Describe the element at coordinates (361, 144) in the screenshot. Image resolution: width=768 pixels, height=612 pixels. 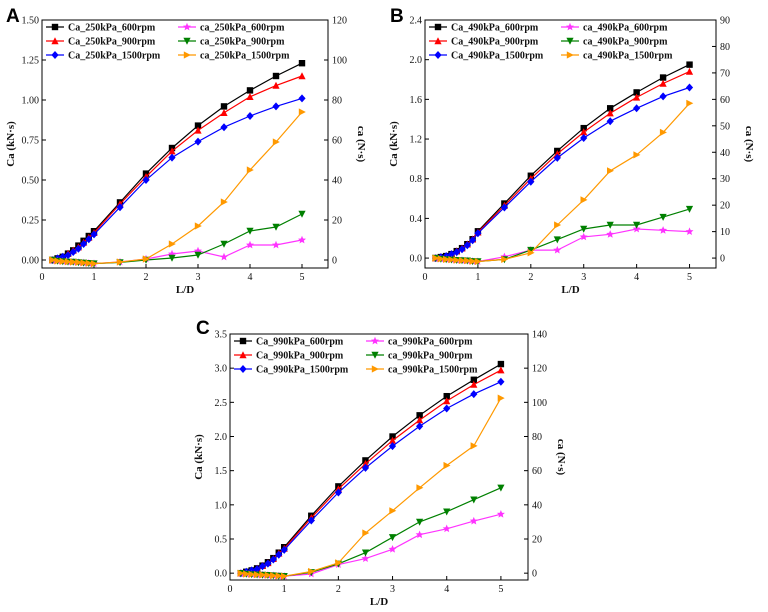
I see `y-right-axis-label: ca (N·s)` at that location.